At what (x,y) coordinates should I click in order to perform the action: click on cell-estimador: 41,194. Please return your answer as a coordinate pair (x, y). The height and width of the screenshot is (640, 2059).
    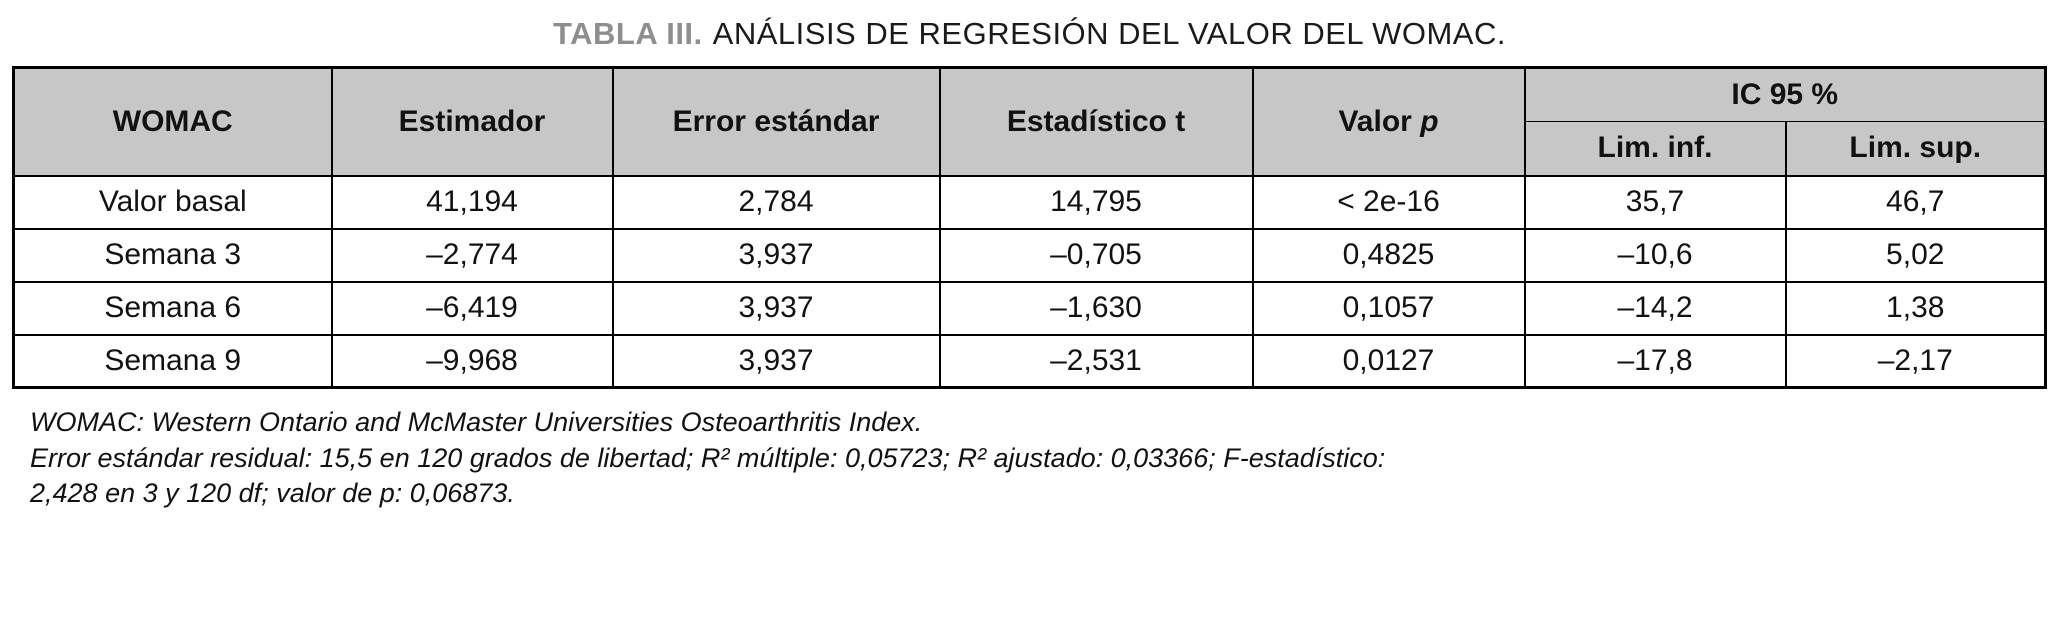
    Looking at the image, I should click on (472, 202).